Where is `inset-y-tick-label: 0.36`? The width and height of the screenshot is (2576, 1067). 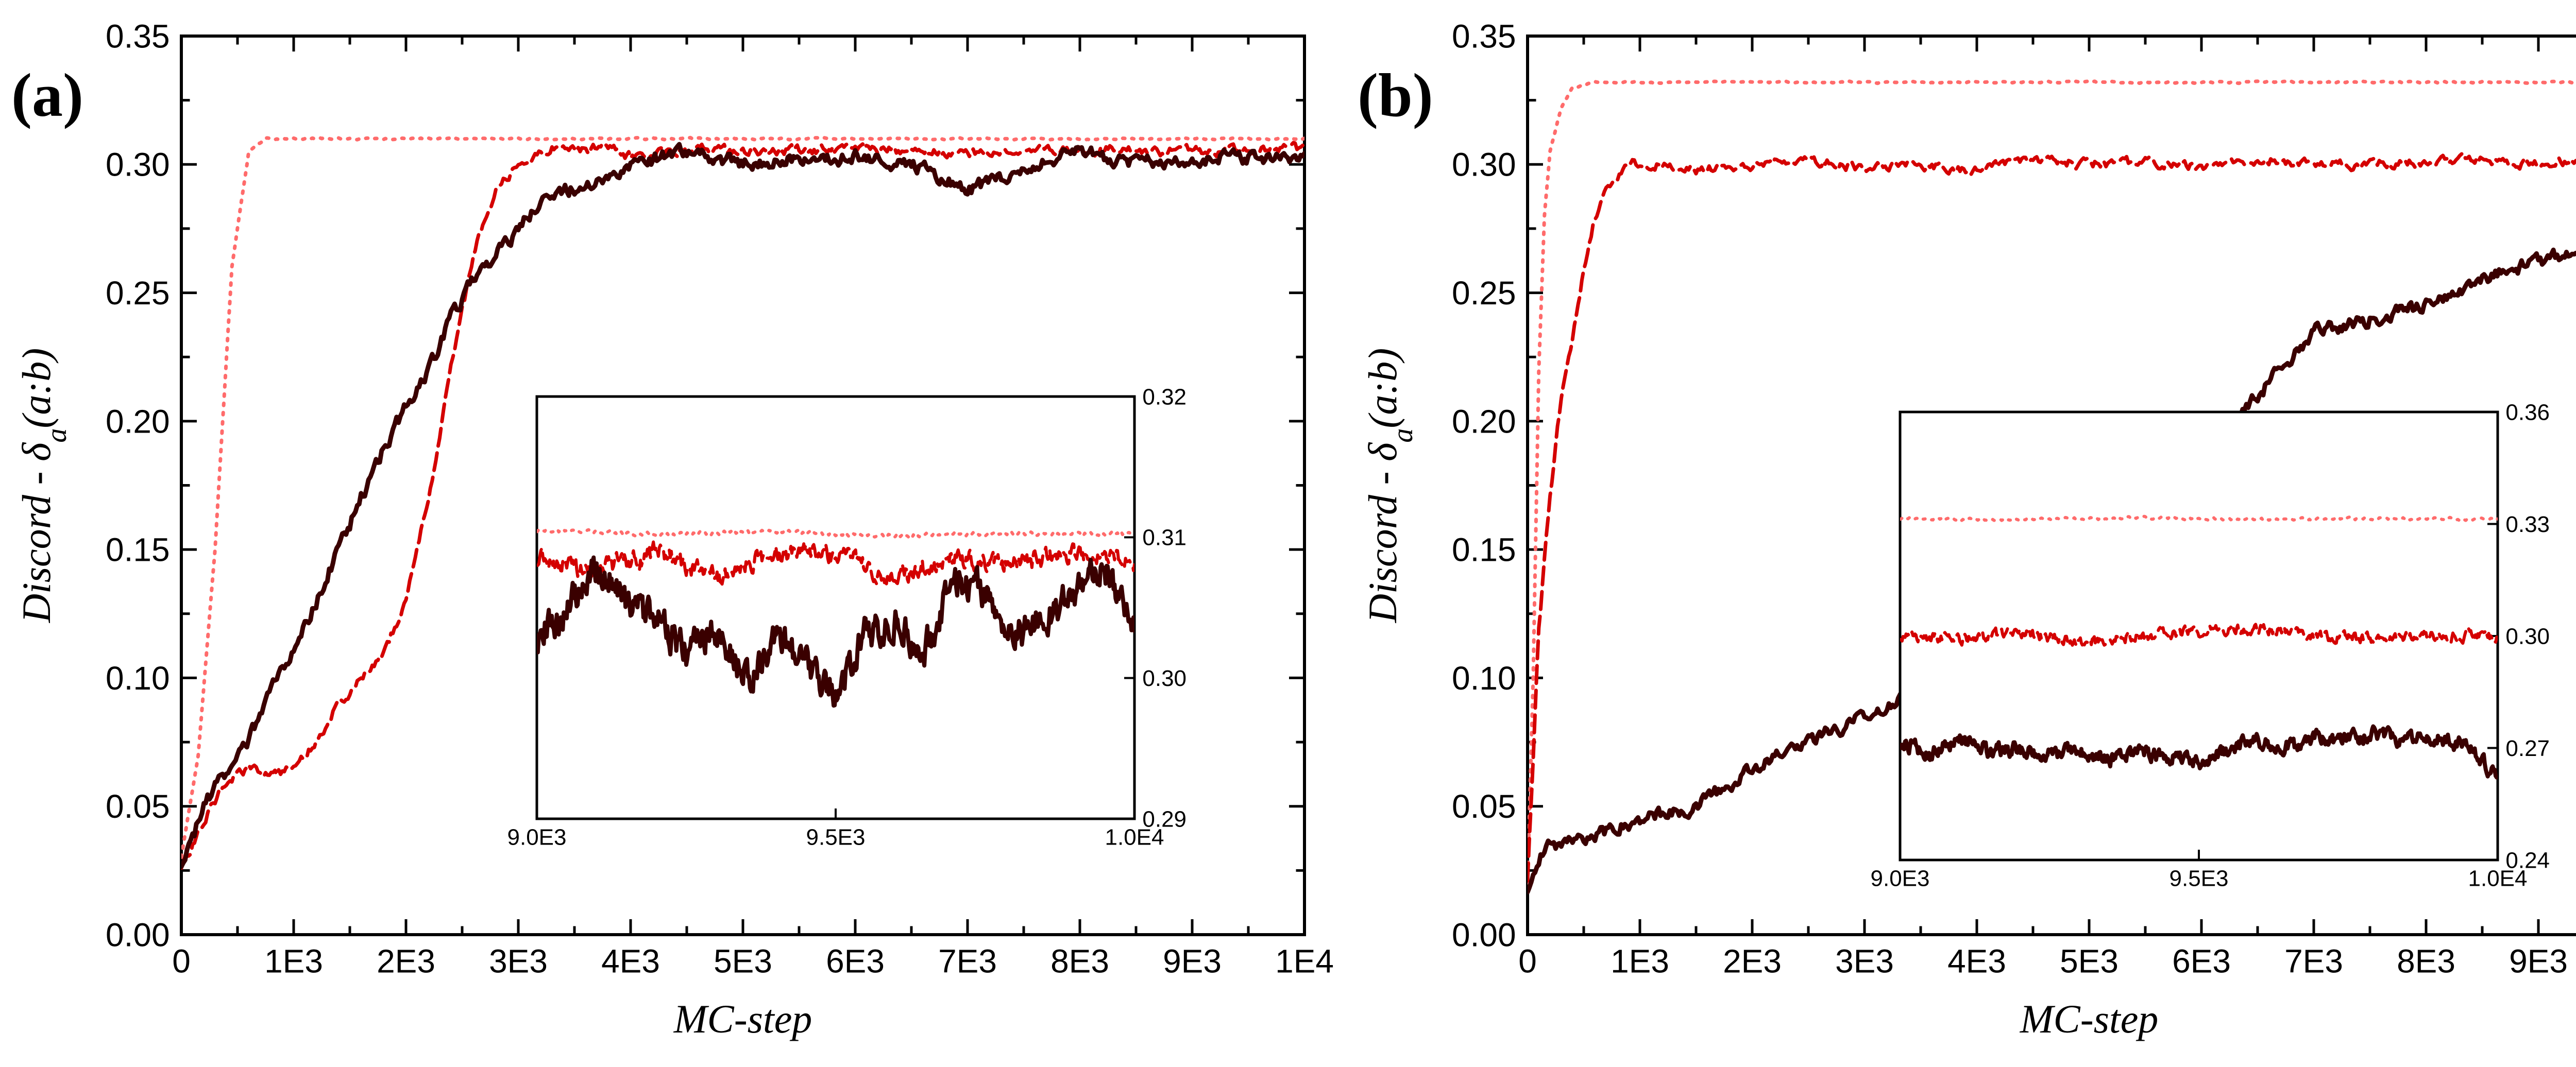 inset-y-tick-label: 0.36 is located at coordinates (2527, 412).